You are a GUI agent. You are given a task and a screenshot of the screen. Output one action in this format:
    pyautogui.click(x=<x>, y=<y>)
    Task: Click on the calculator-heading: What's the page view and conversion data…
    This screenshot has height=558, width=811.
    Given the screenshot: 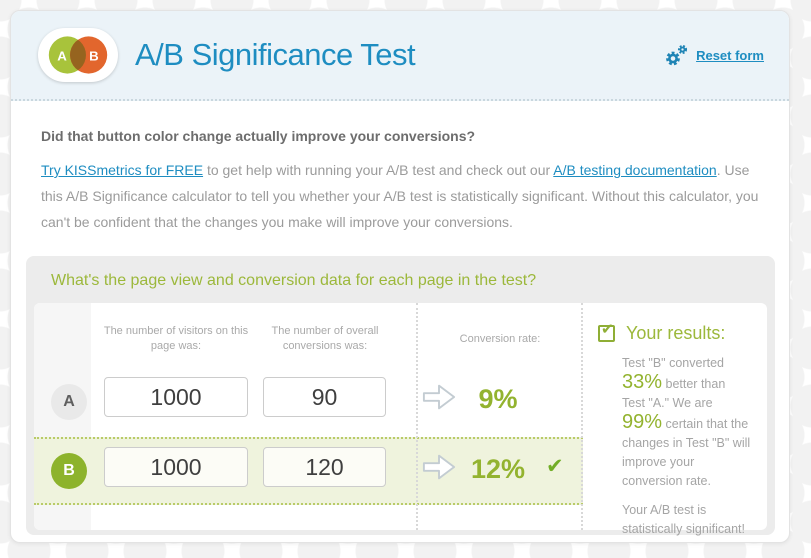 What is the action you would take?
    pyautogui.click(x=294, y=280)
    